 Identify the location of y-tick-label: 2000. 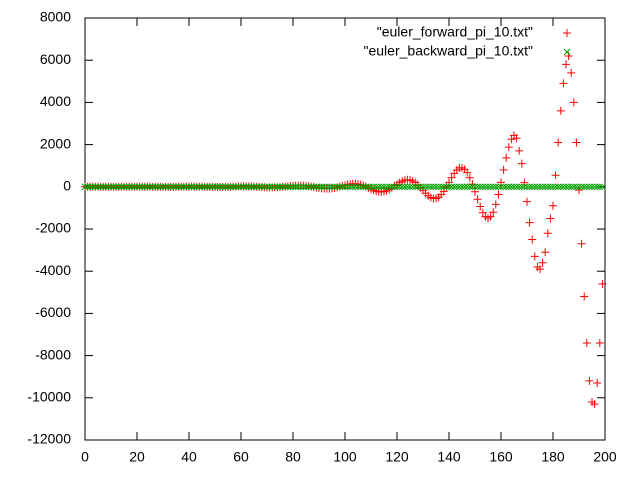
(55, 143).